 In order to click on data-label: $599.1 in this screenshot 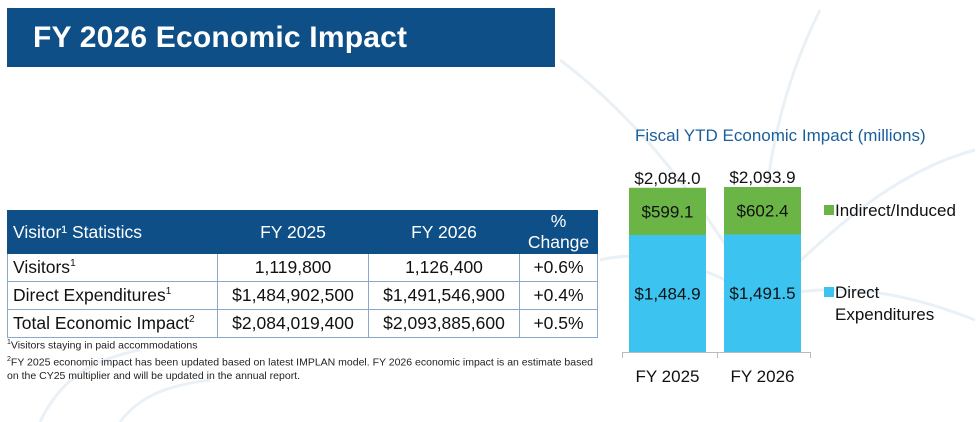, I will do `click(668, 211)`.